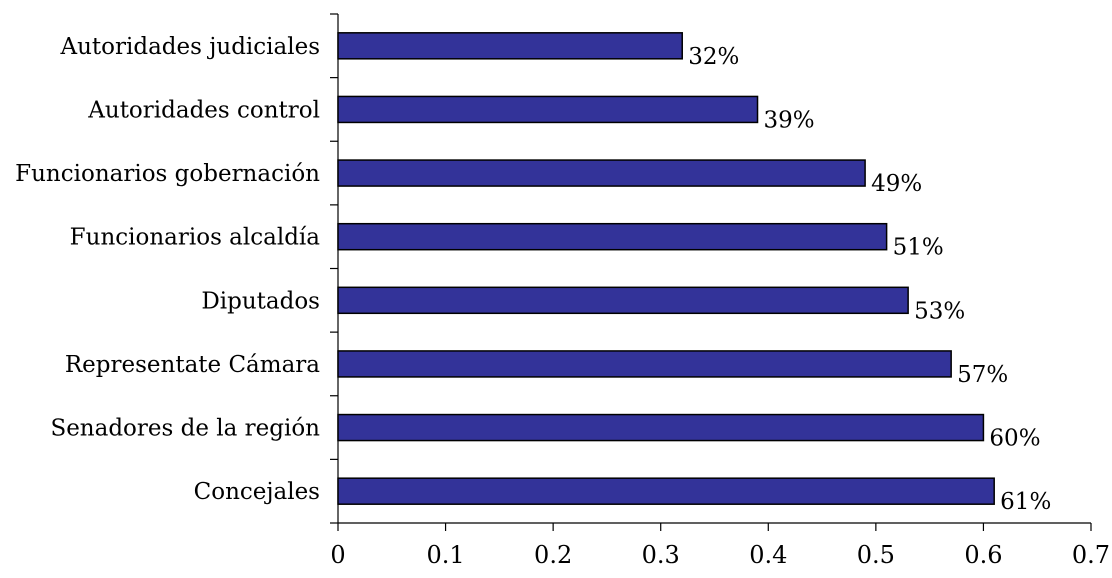  Describe the element at coordinates (768, 555) in the screenshot. I see `x-tick-label: 0.4` at that location.